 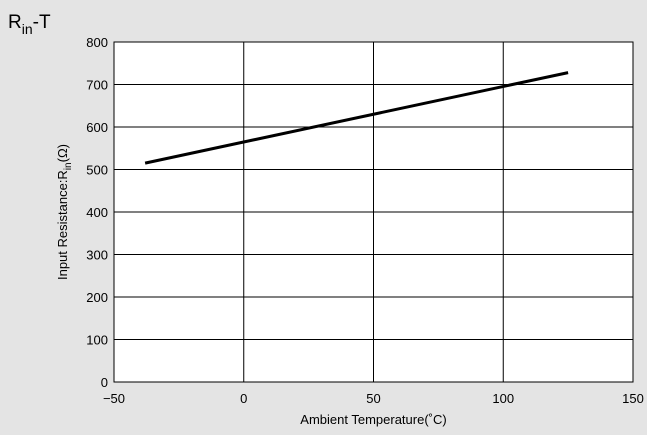 What do you see at coordinates (97, 255) in the screenshot?
I see `y-tick-label: 300` at bounding box center [97, 255].